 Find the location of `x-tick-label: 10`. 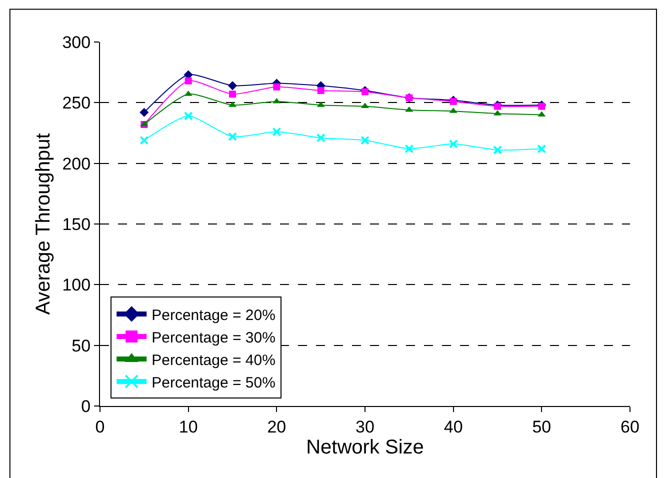

x-tick-label: 10 is located at coordinates (188, 426).